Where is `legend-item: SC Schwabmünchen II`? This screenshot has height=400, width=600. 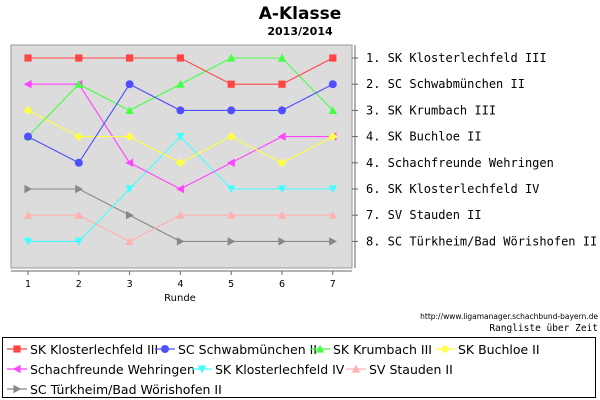
legend-item: SC Schwabmünchen II is located at coordinates (236, 349).